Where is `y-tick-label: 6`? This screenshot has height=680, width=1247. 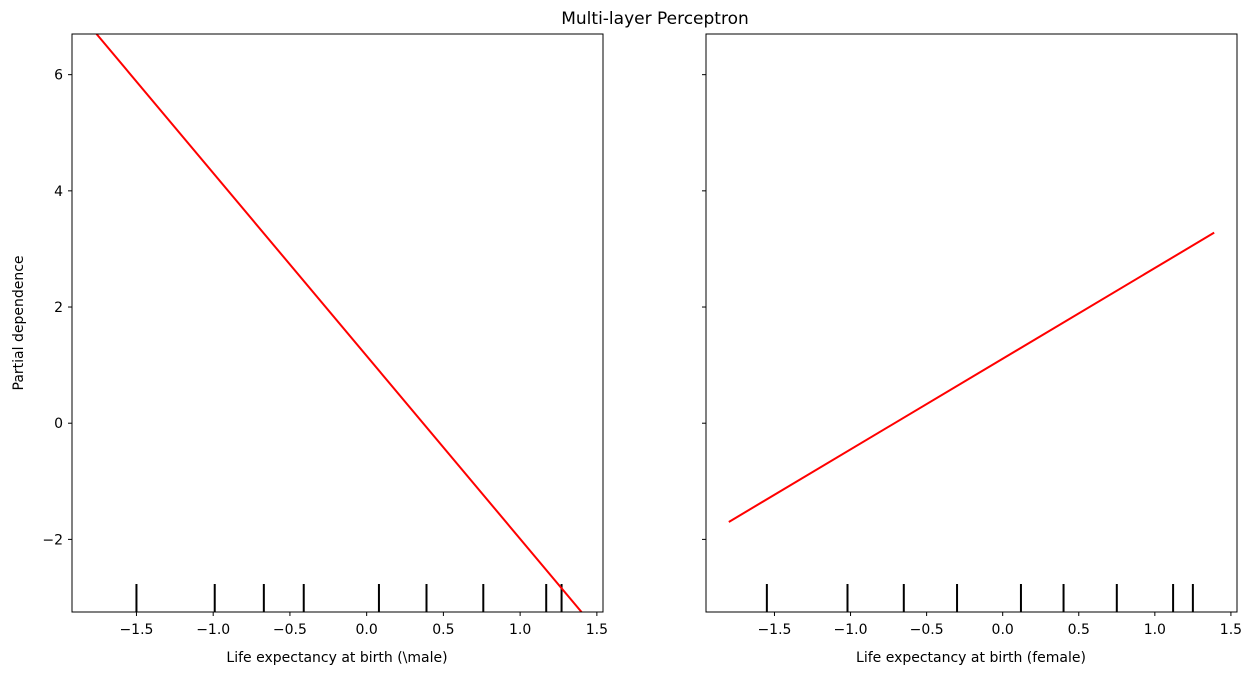
y-tick-label: 6 is located at coordinates (58, 76).